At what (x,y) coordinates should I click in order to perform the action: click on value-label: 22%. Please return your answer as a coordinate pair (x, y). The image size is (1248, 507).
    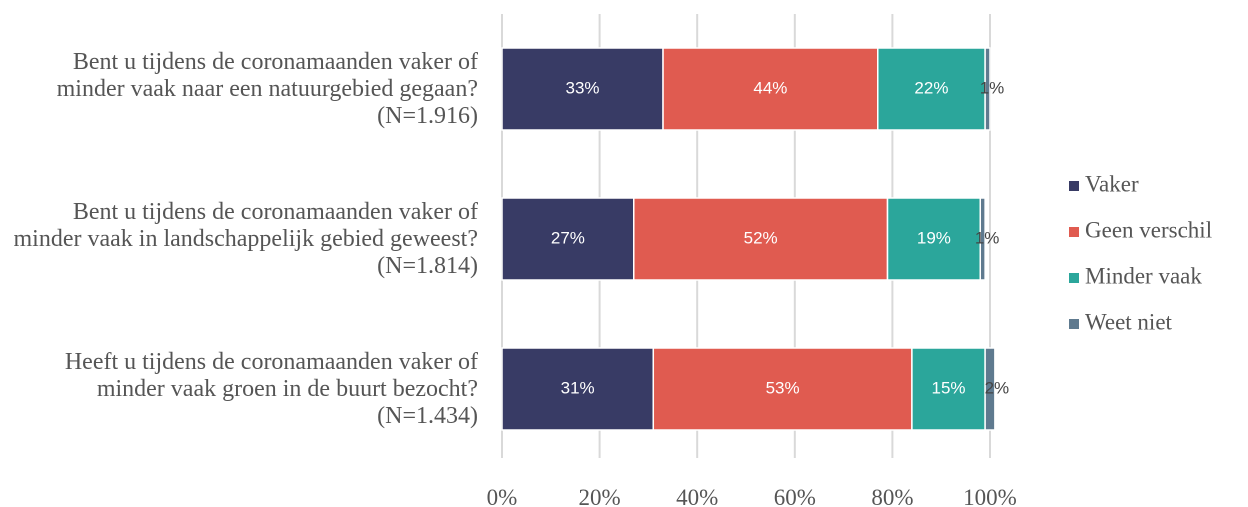
    Looking at the image, I should click on (931, 87).